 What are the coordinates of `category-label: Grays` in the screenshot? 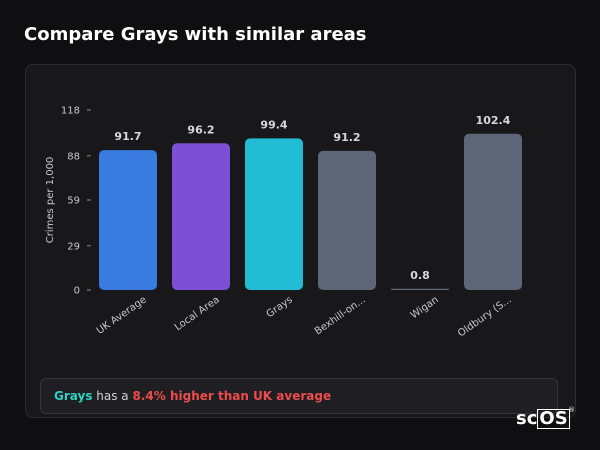 It's located at (280, 307).